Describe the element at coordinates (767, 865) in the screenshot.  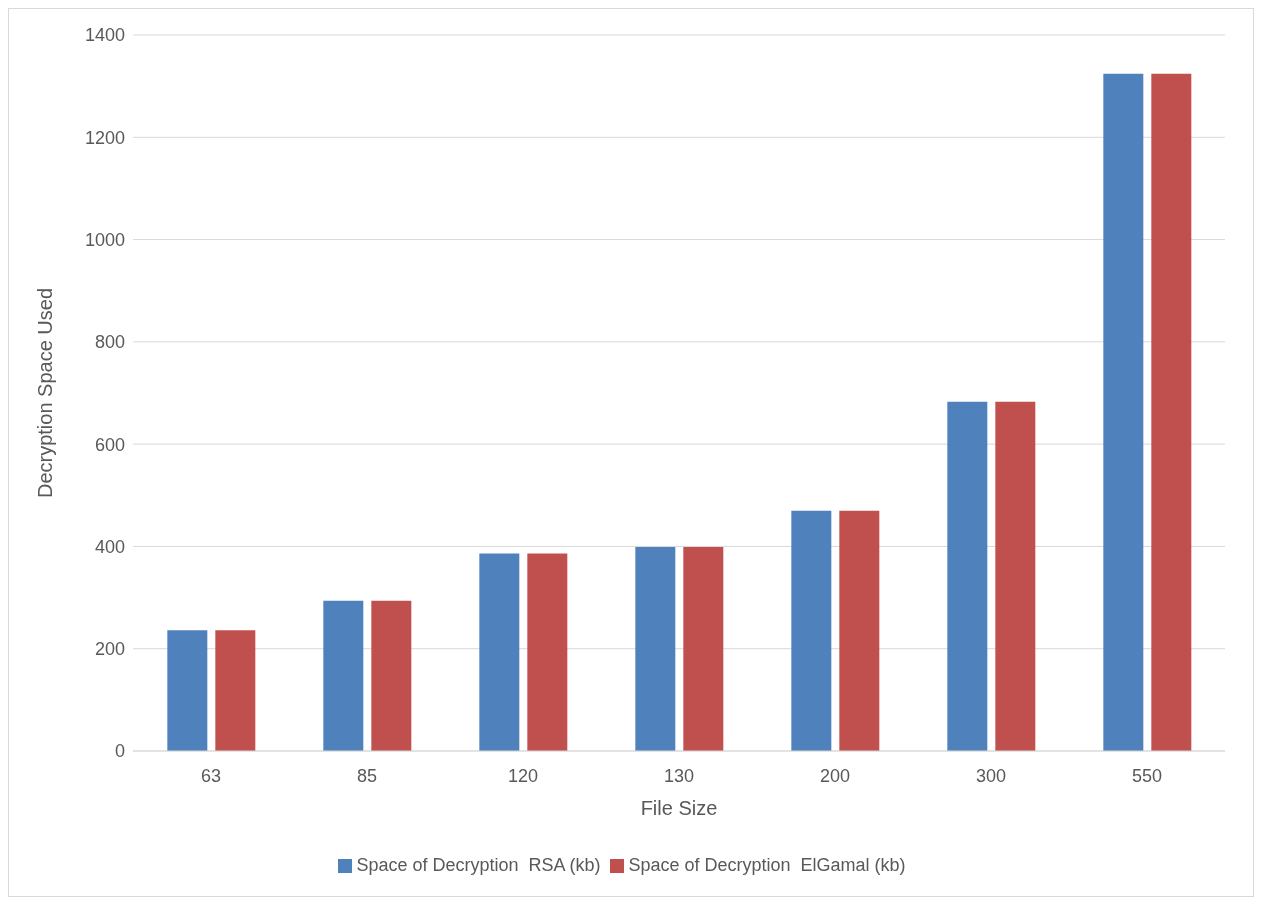
I see `legend-label: Space of Decryption ElGamal (kb)` at that location.